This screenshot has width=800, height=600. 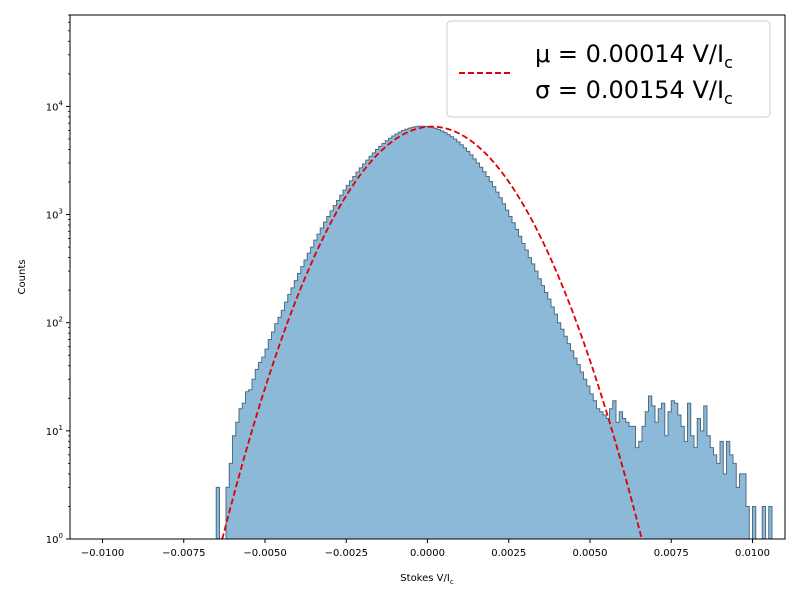 I want to click on legend: μ = 0.00014 V/Ic σ = 0.00154 V/Ic, so click(x=608, y=69).